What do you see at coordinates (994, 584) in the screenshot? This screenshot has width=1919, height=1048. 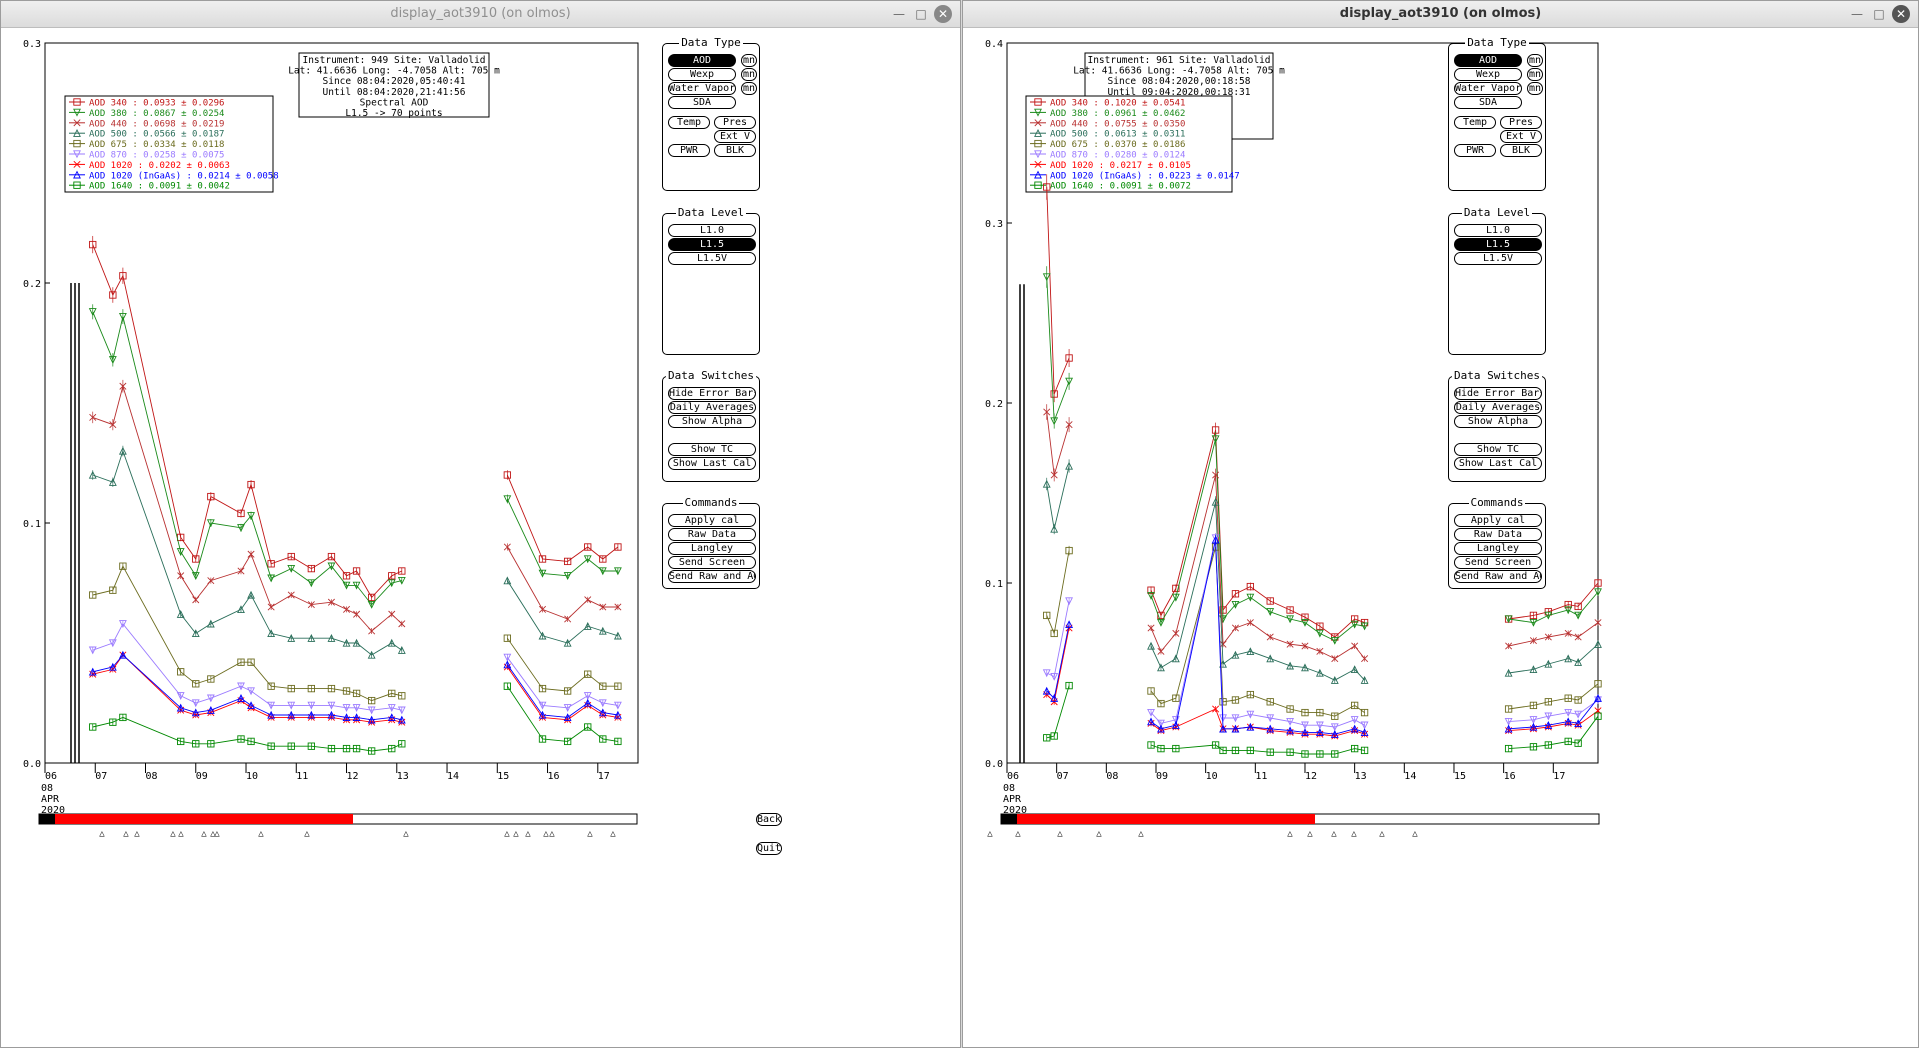 I see `y-tick-label: 0.1` at bounding box center [994, 584].